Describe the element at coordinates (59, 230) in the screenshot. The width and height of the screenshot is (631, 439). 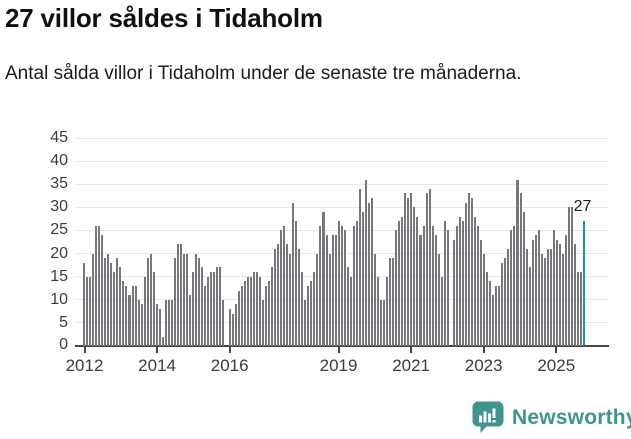
I see `y-axis-tick-label: 25` at that location.